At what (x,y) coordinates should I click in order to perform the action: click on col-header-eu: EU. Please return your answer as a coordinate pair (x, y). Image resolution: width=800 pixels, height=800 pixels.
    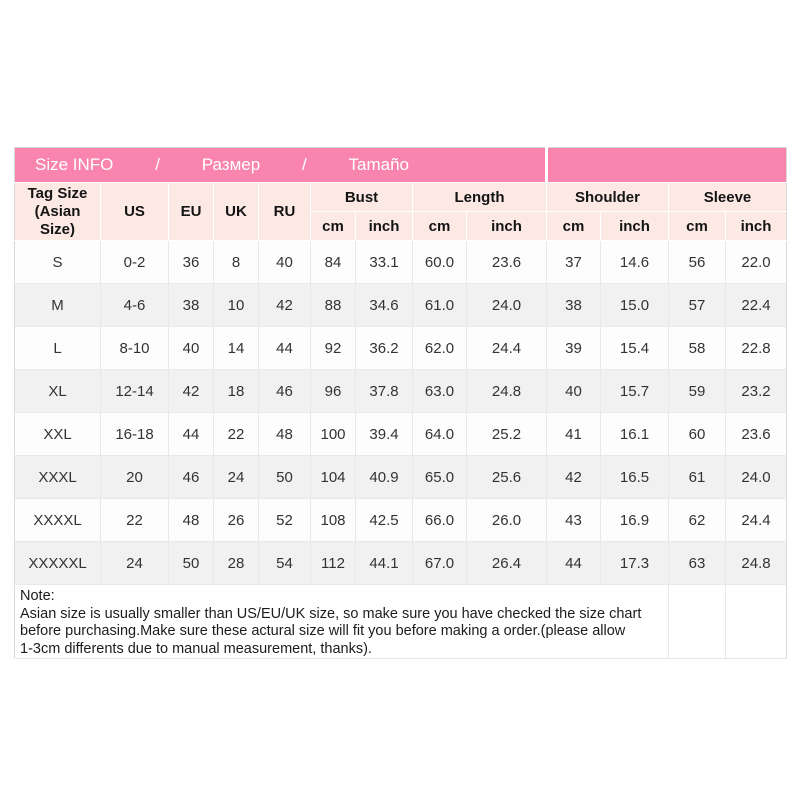
    Looking at the image, I should click on (191, 211).